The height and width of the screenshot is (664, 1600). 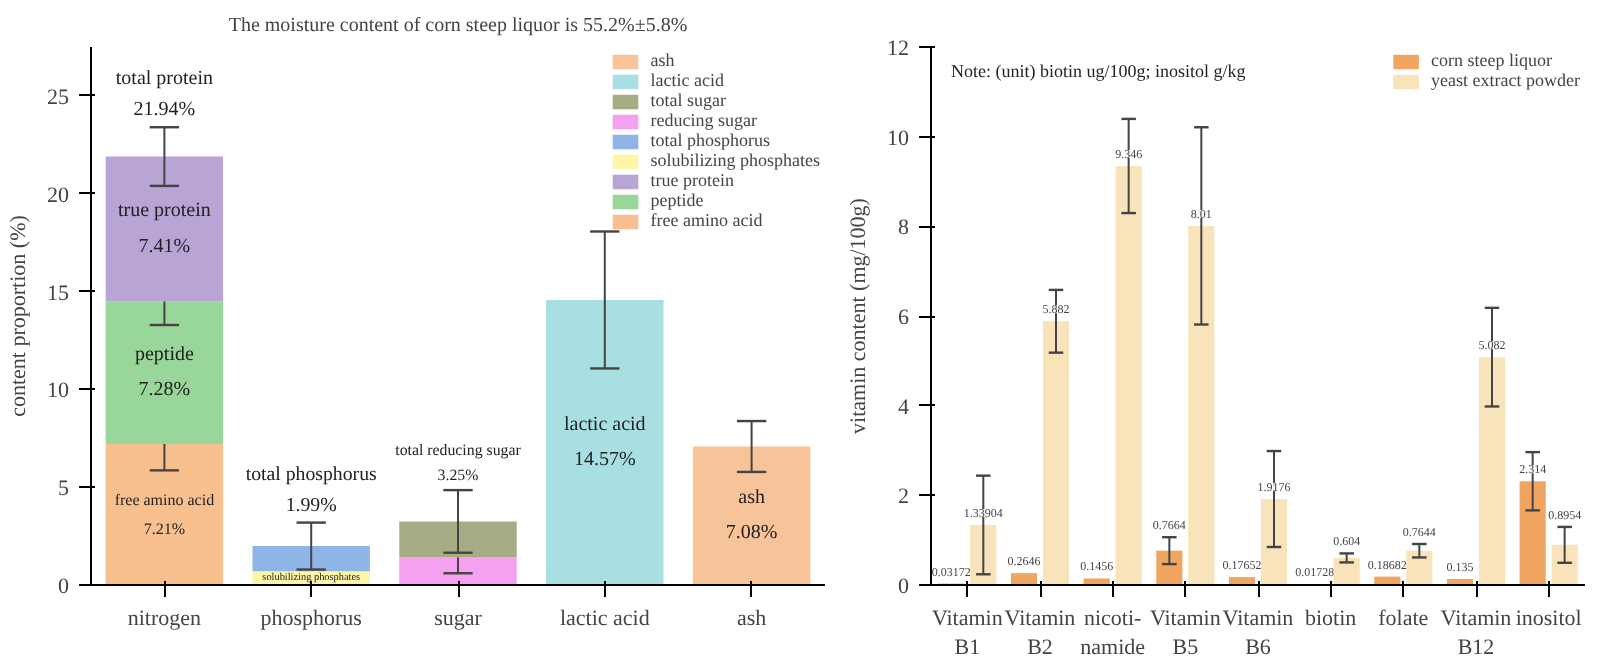 I want to click on y-axis-title: vitamin content (mg/100g), so click(x=859, y=315).